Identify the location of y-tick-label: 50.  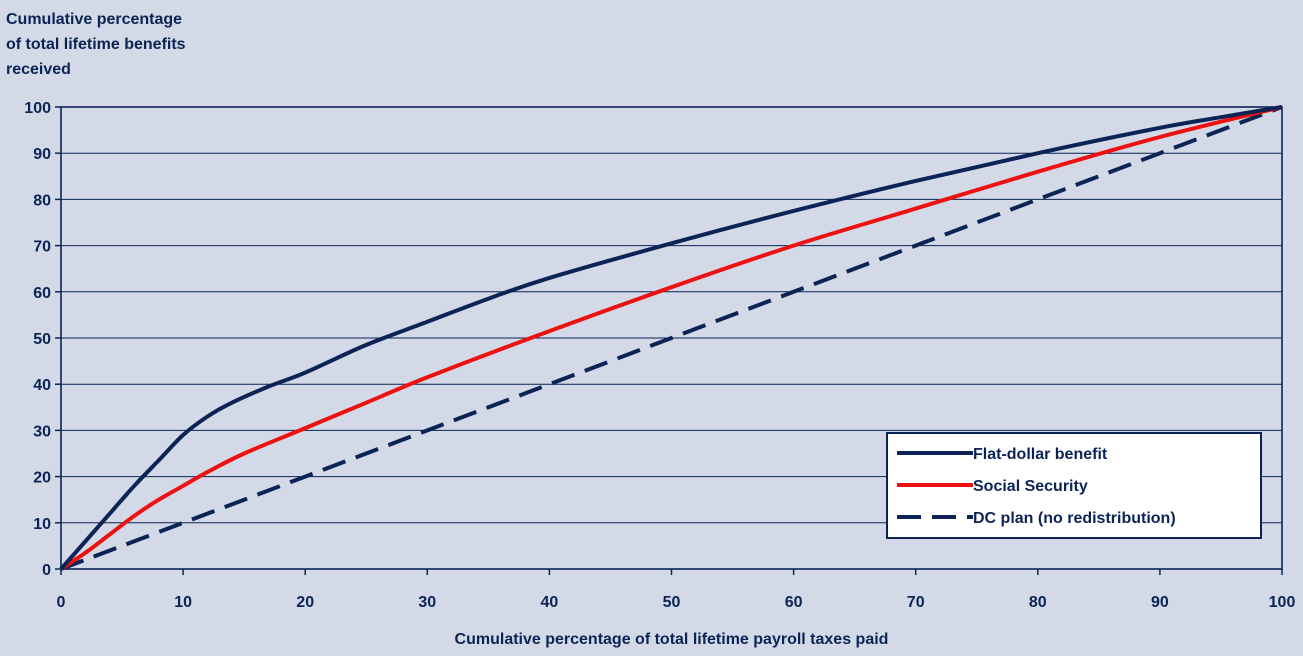
(42, 339).